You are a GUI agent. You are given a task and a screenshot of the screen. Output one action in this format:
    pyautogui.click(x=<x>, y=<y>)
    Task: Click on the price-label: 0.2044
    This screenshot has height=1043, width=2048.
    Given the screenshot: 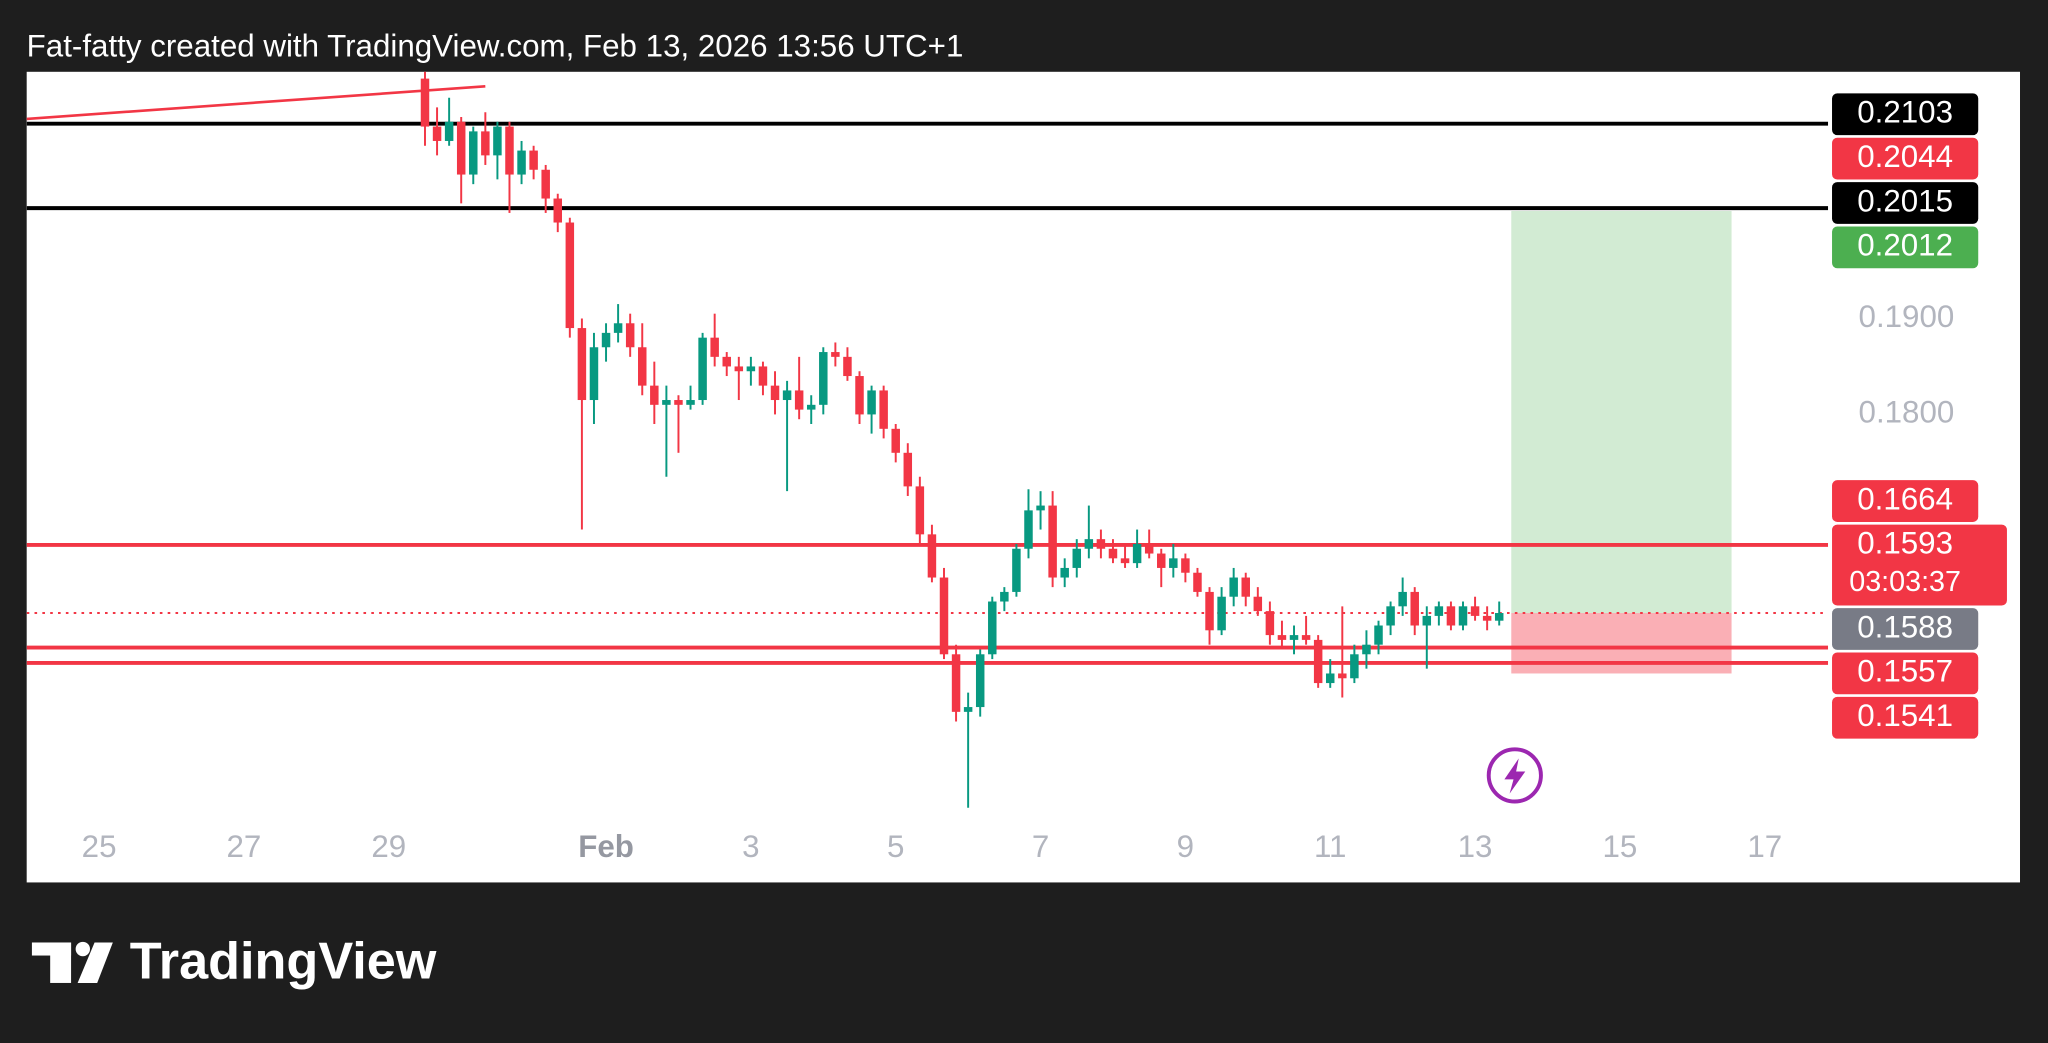 What is the action you would take?
    pyautogui.click(x=1905, y=158)
    